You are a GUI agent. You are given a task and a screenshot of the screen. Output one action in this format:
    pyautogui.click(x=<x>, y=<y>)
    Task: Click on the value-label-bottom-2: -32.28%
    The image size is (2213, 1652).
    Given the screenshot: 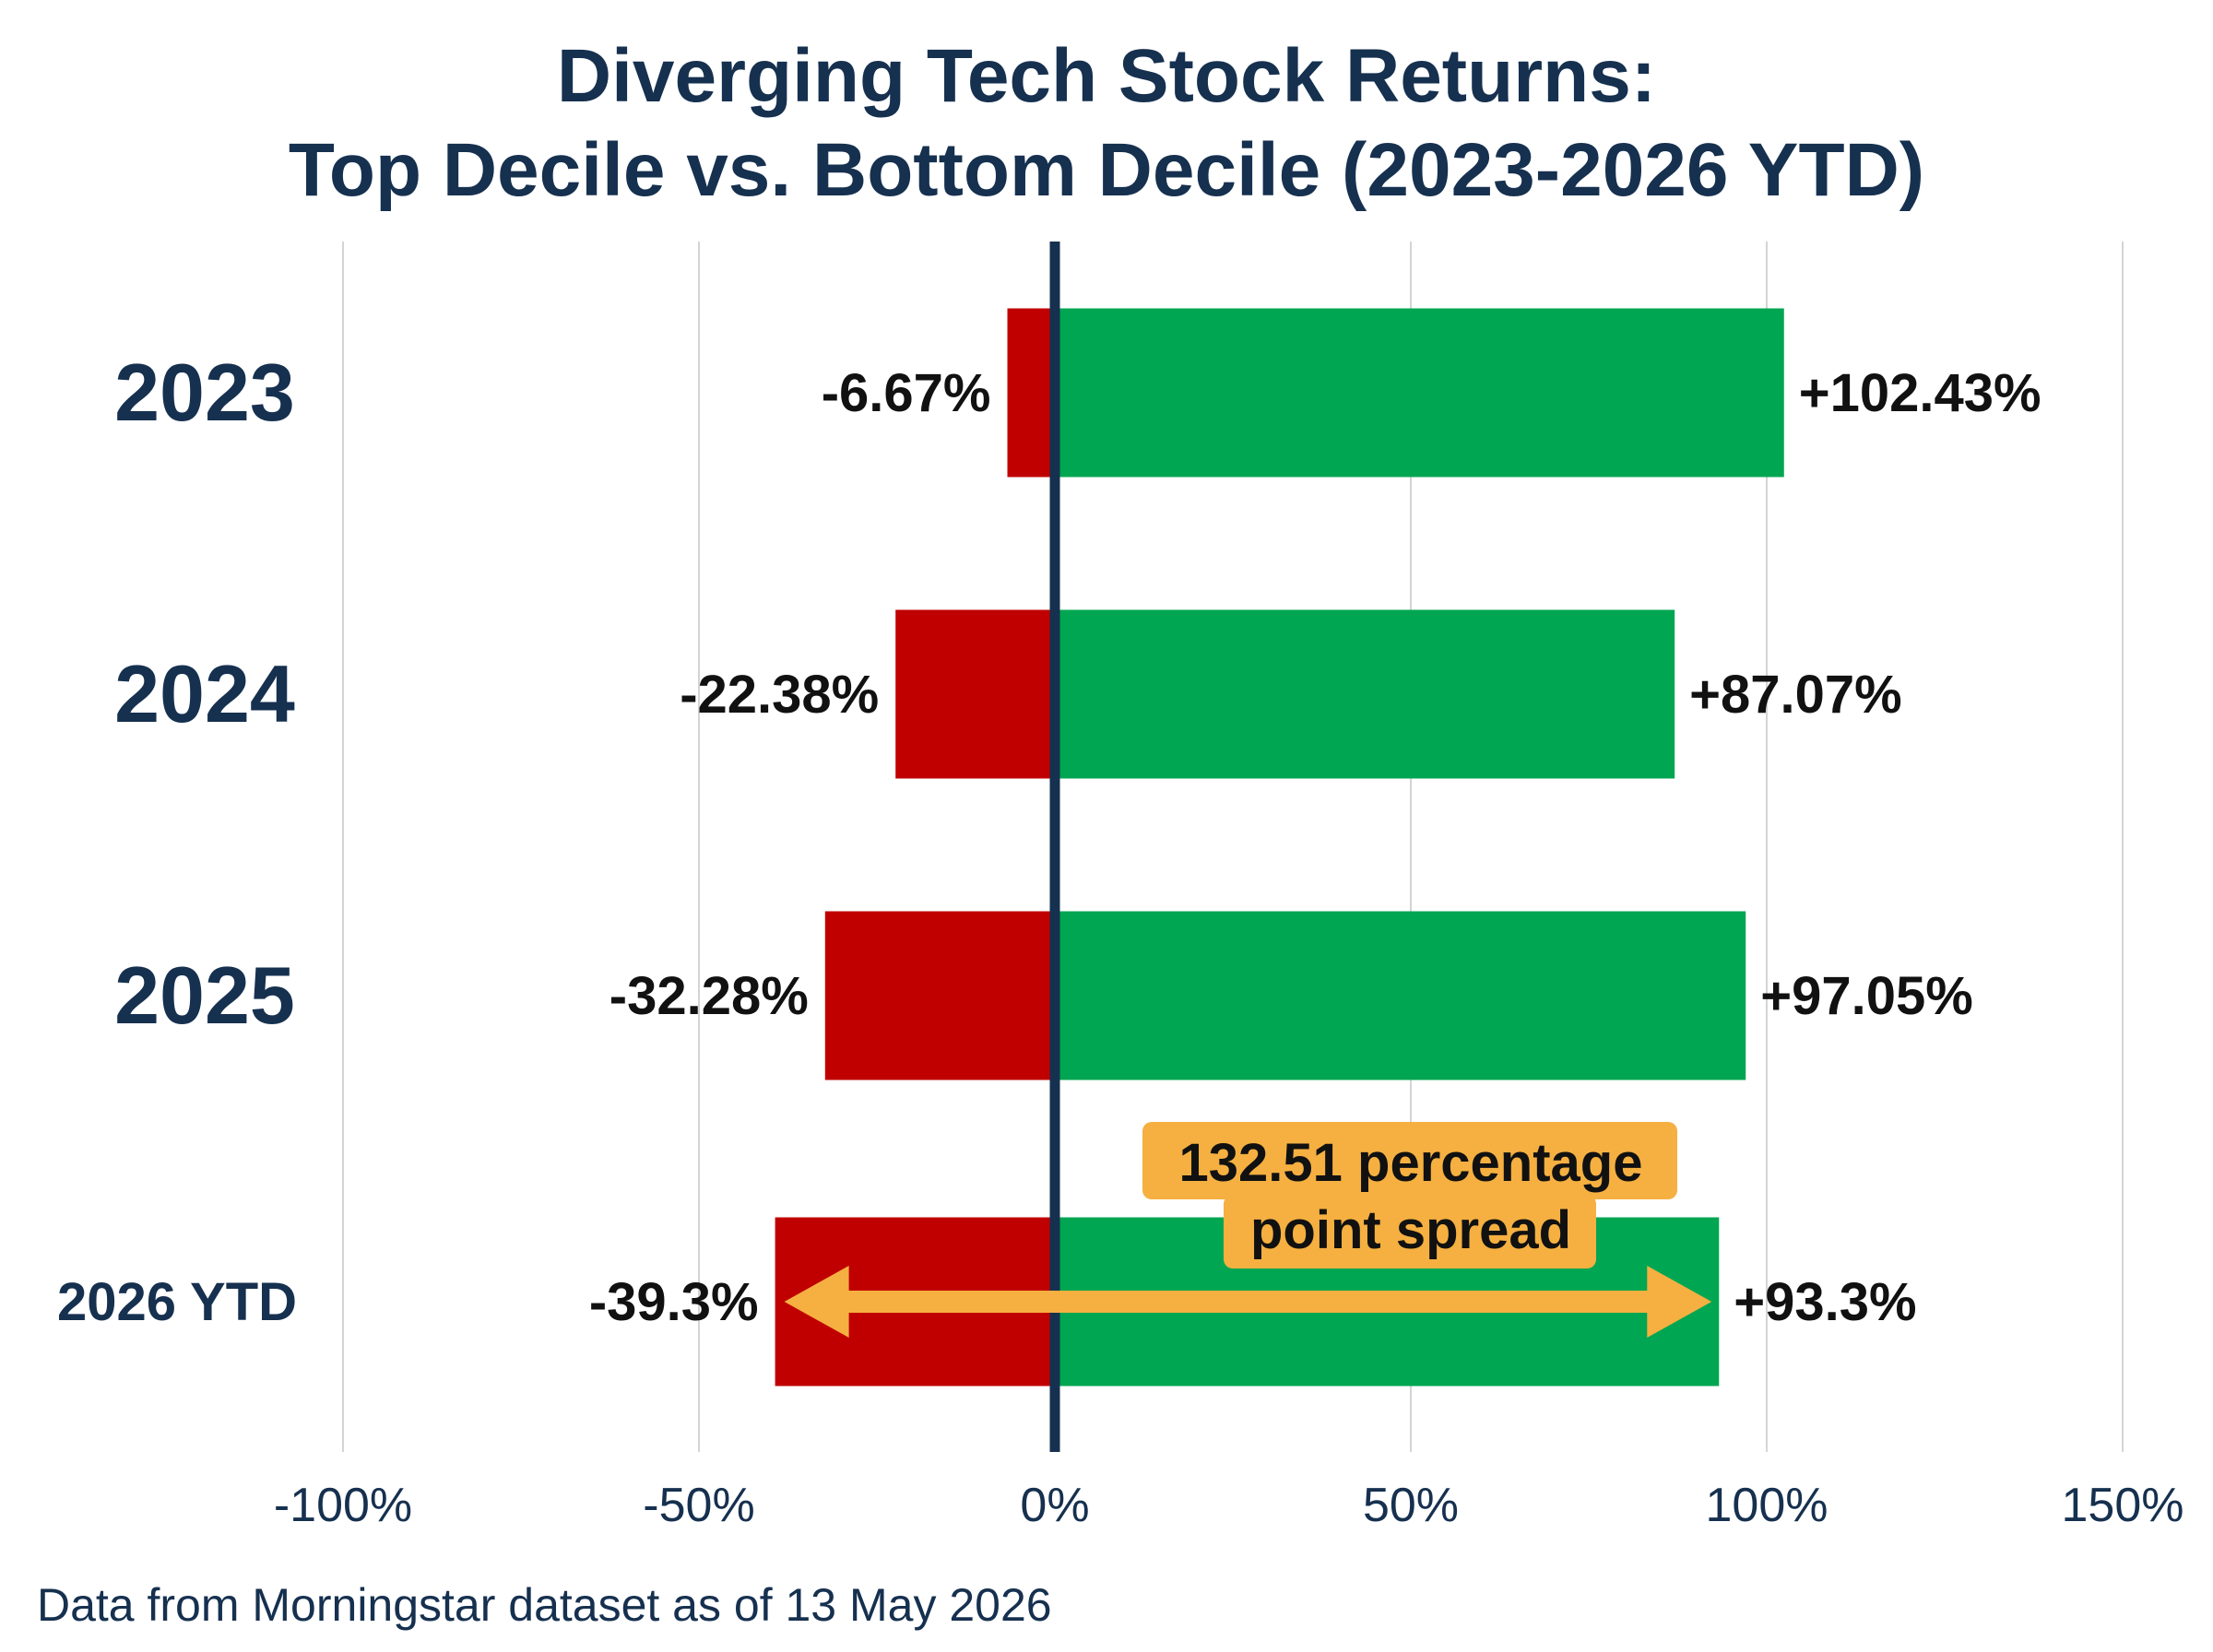 What is the action you would take?
    pyautogui.click(x=709, y=996)
    